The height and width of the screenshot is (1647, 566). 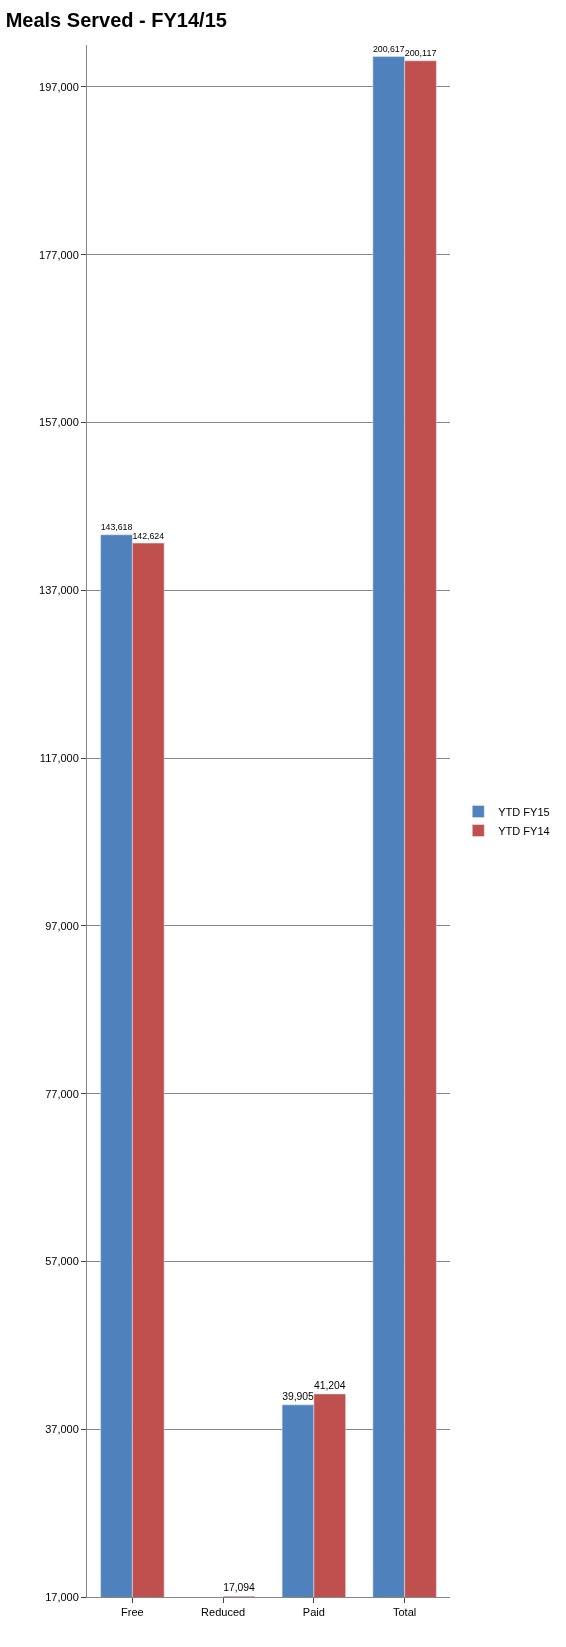 I want to click on x-tick-label: Reduced, so click(x=223, y=1612).